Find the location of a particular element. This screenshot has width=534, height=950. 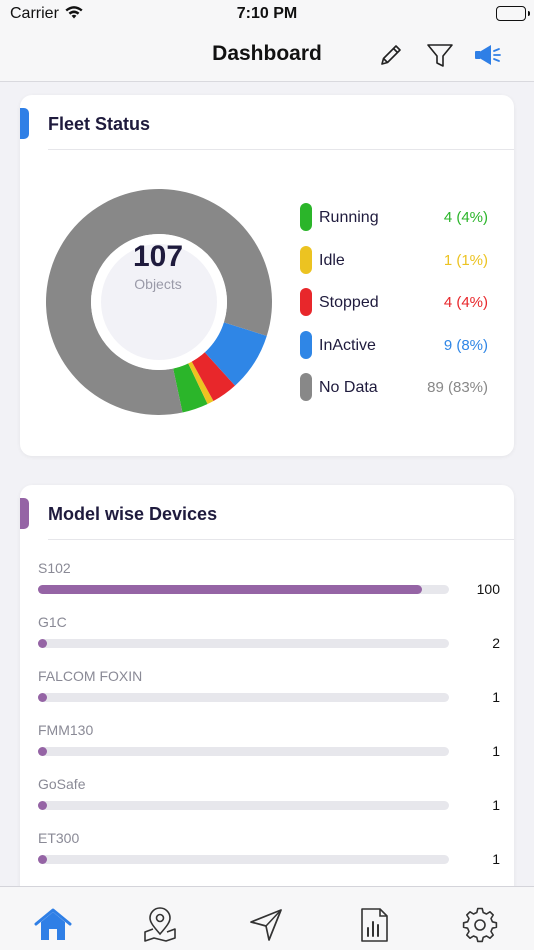

legend-label: Idle is located at coordinates (332, 260).